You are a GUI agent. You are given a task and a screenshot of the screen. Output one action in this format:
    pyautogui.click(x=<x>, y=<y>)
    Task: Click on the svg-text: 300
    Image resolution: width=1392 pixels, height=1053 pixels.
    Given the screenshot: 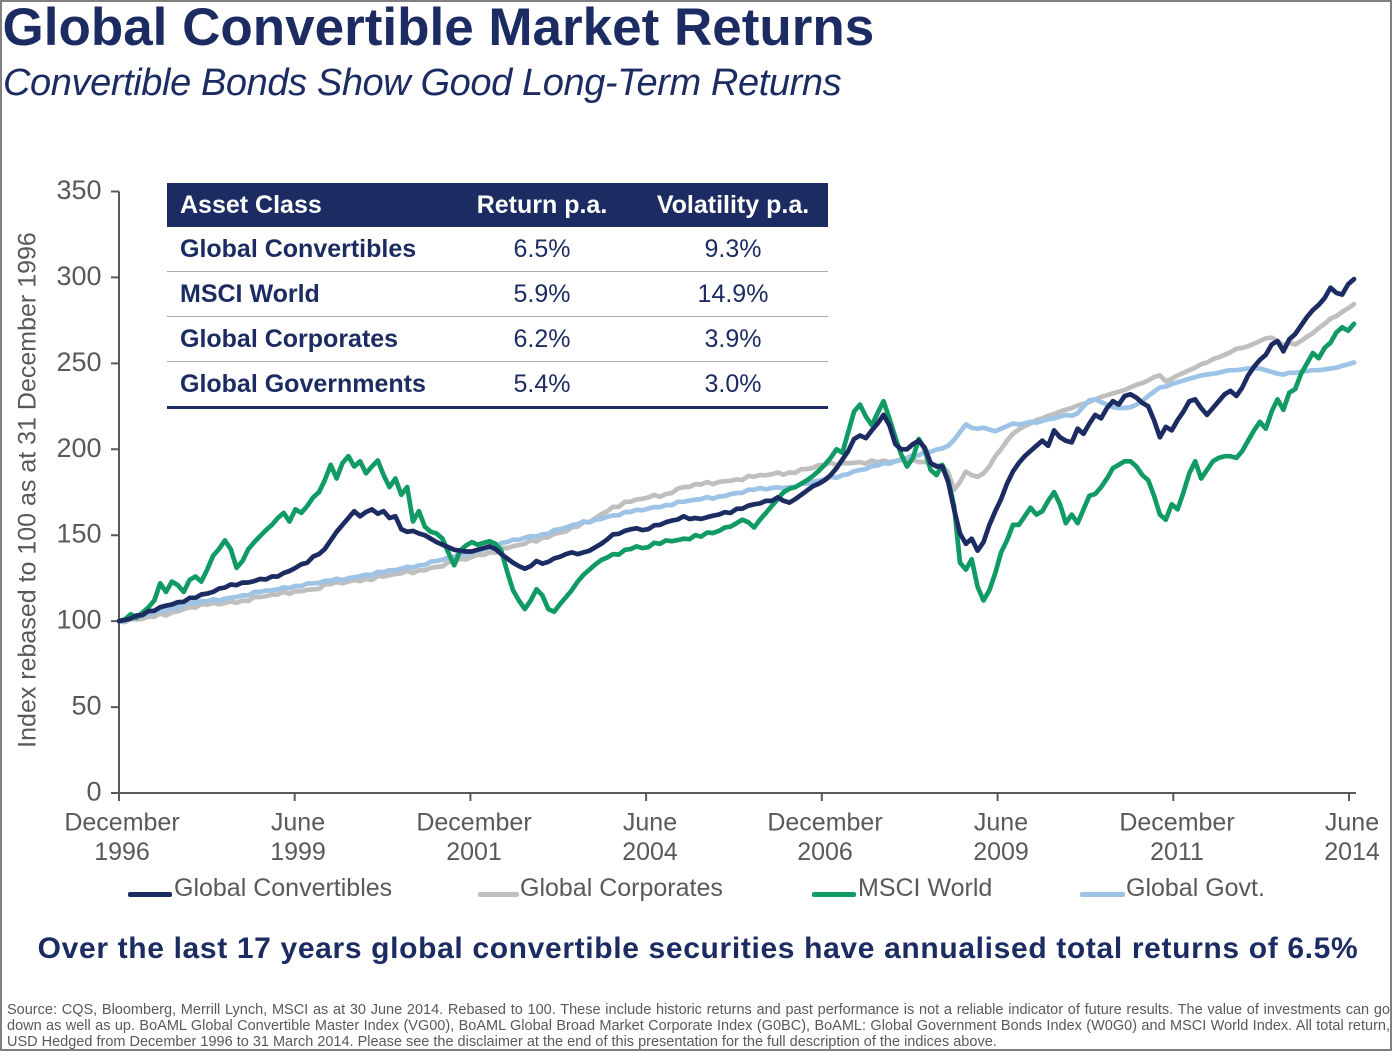 What is the action you would take?
    pyautogui.click(x=78, y=276)
    